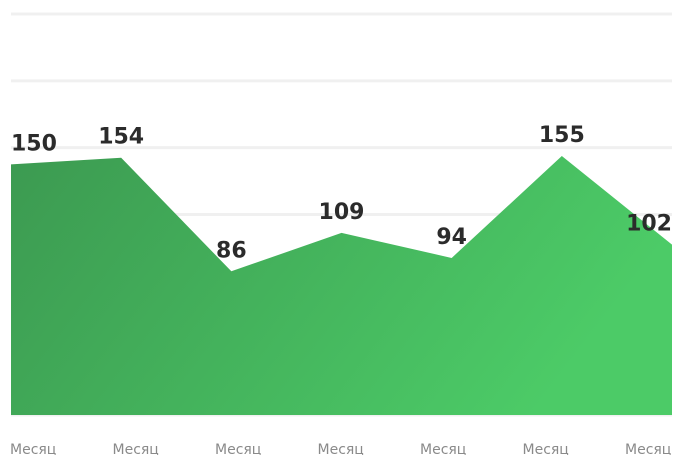 Image resolution: width=673 pixels, height=455 pixels. Describe the element at coordinates (562, 135) in the screenshot. I see `value-label: 155` at that location.